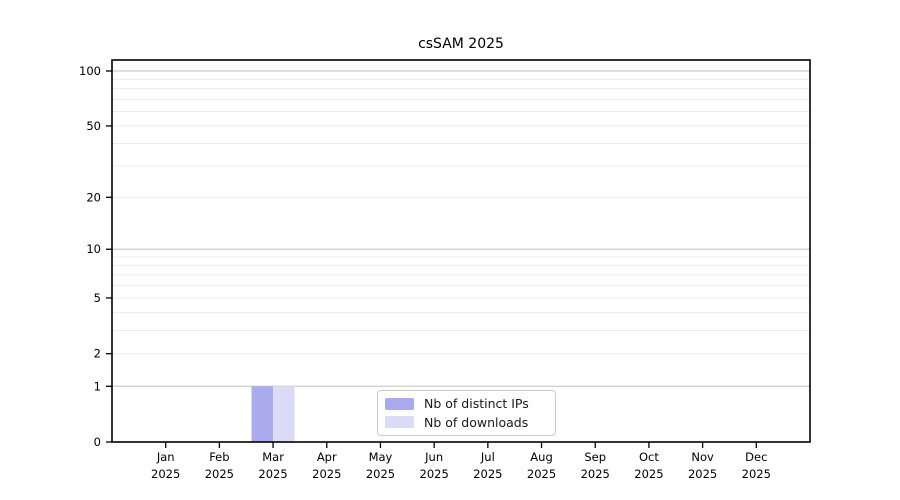  Describe the element at coordinates (97, 386) in the screenshot. I see `y-tick-label: 1` at that location.